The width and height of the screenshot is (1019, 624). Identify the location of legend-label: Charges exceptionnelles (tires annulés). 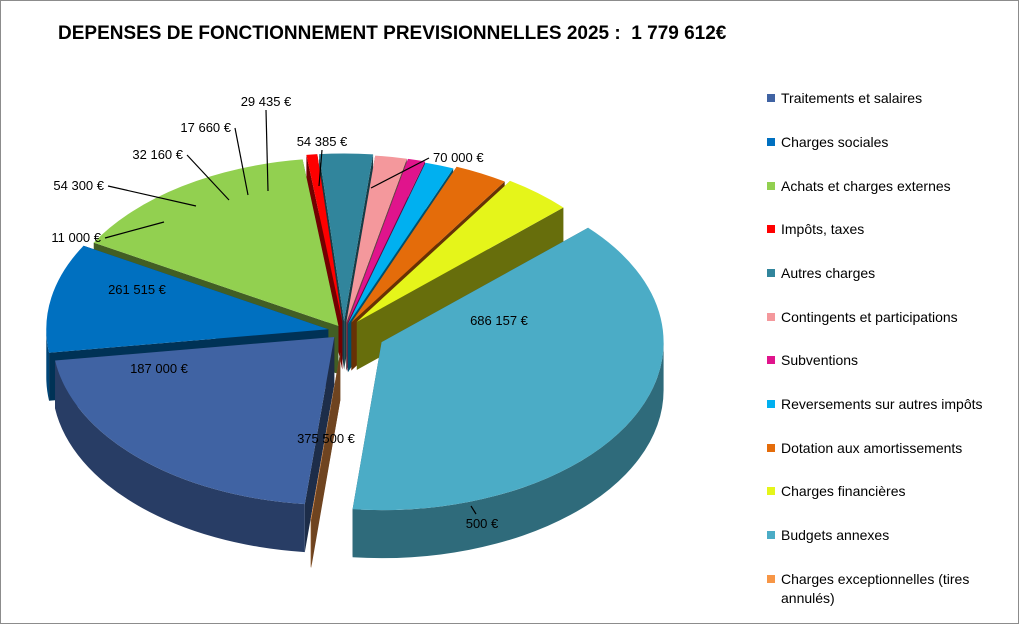
(875, 588).